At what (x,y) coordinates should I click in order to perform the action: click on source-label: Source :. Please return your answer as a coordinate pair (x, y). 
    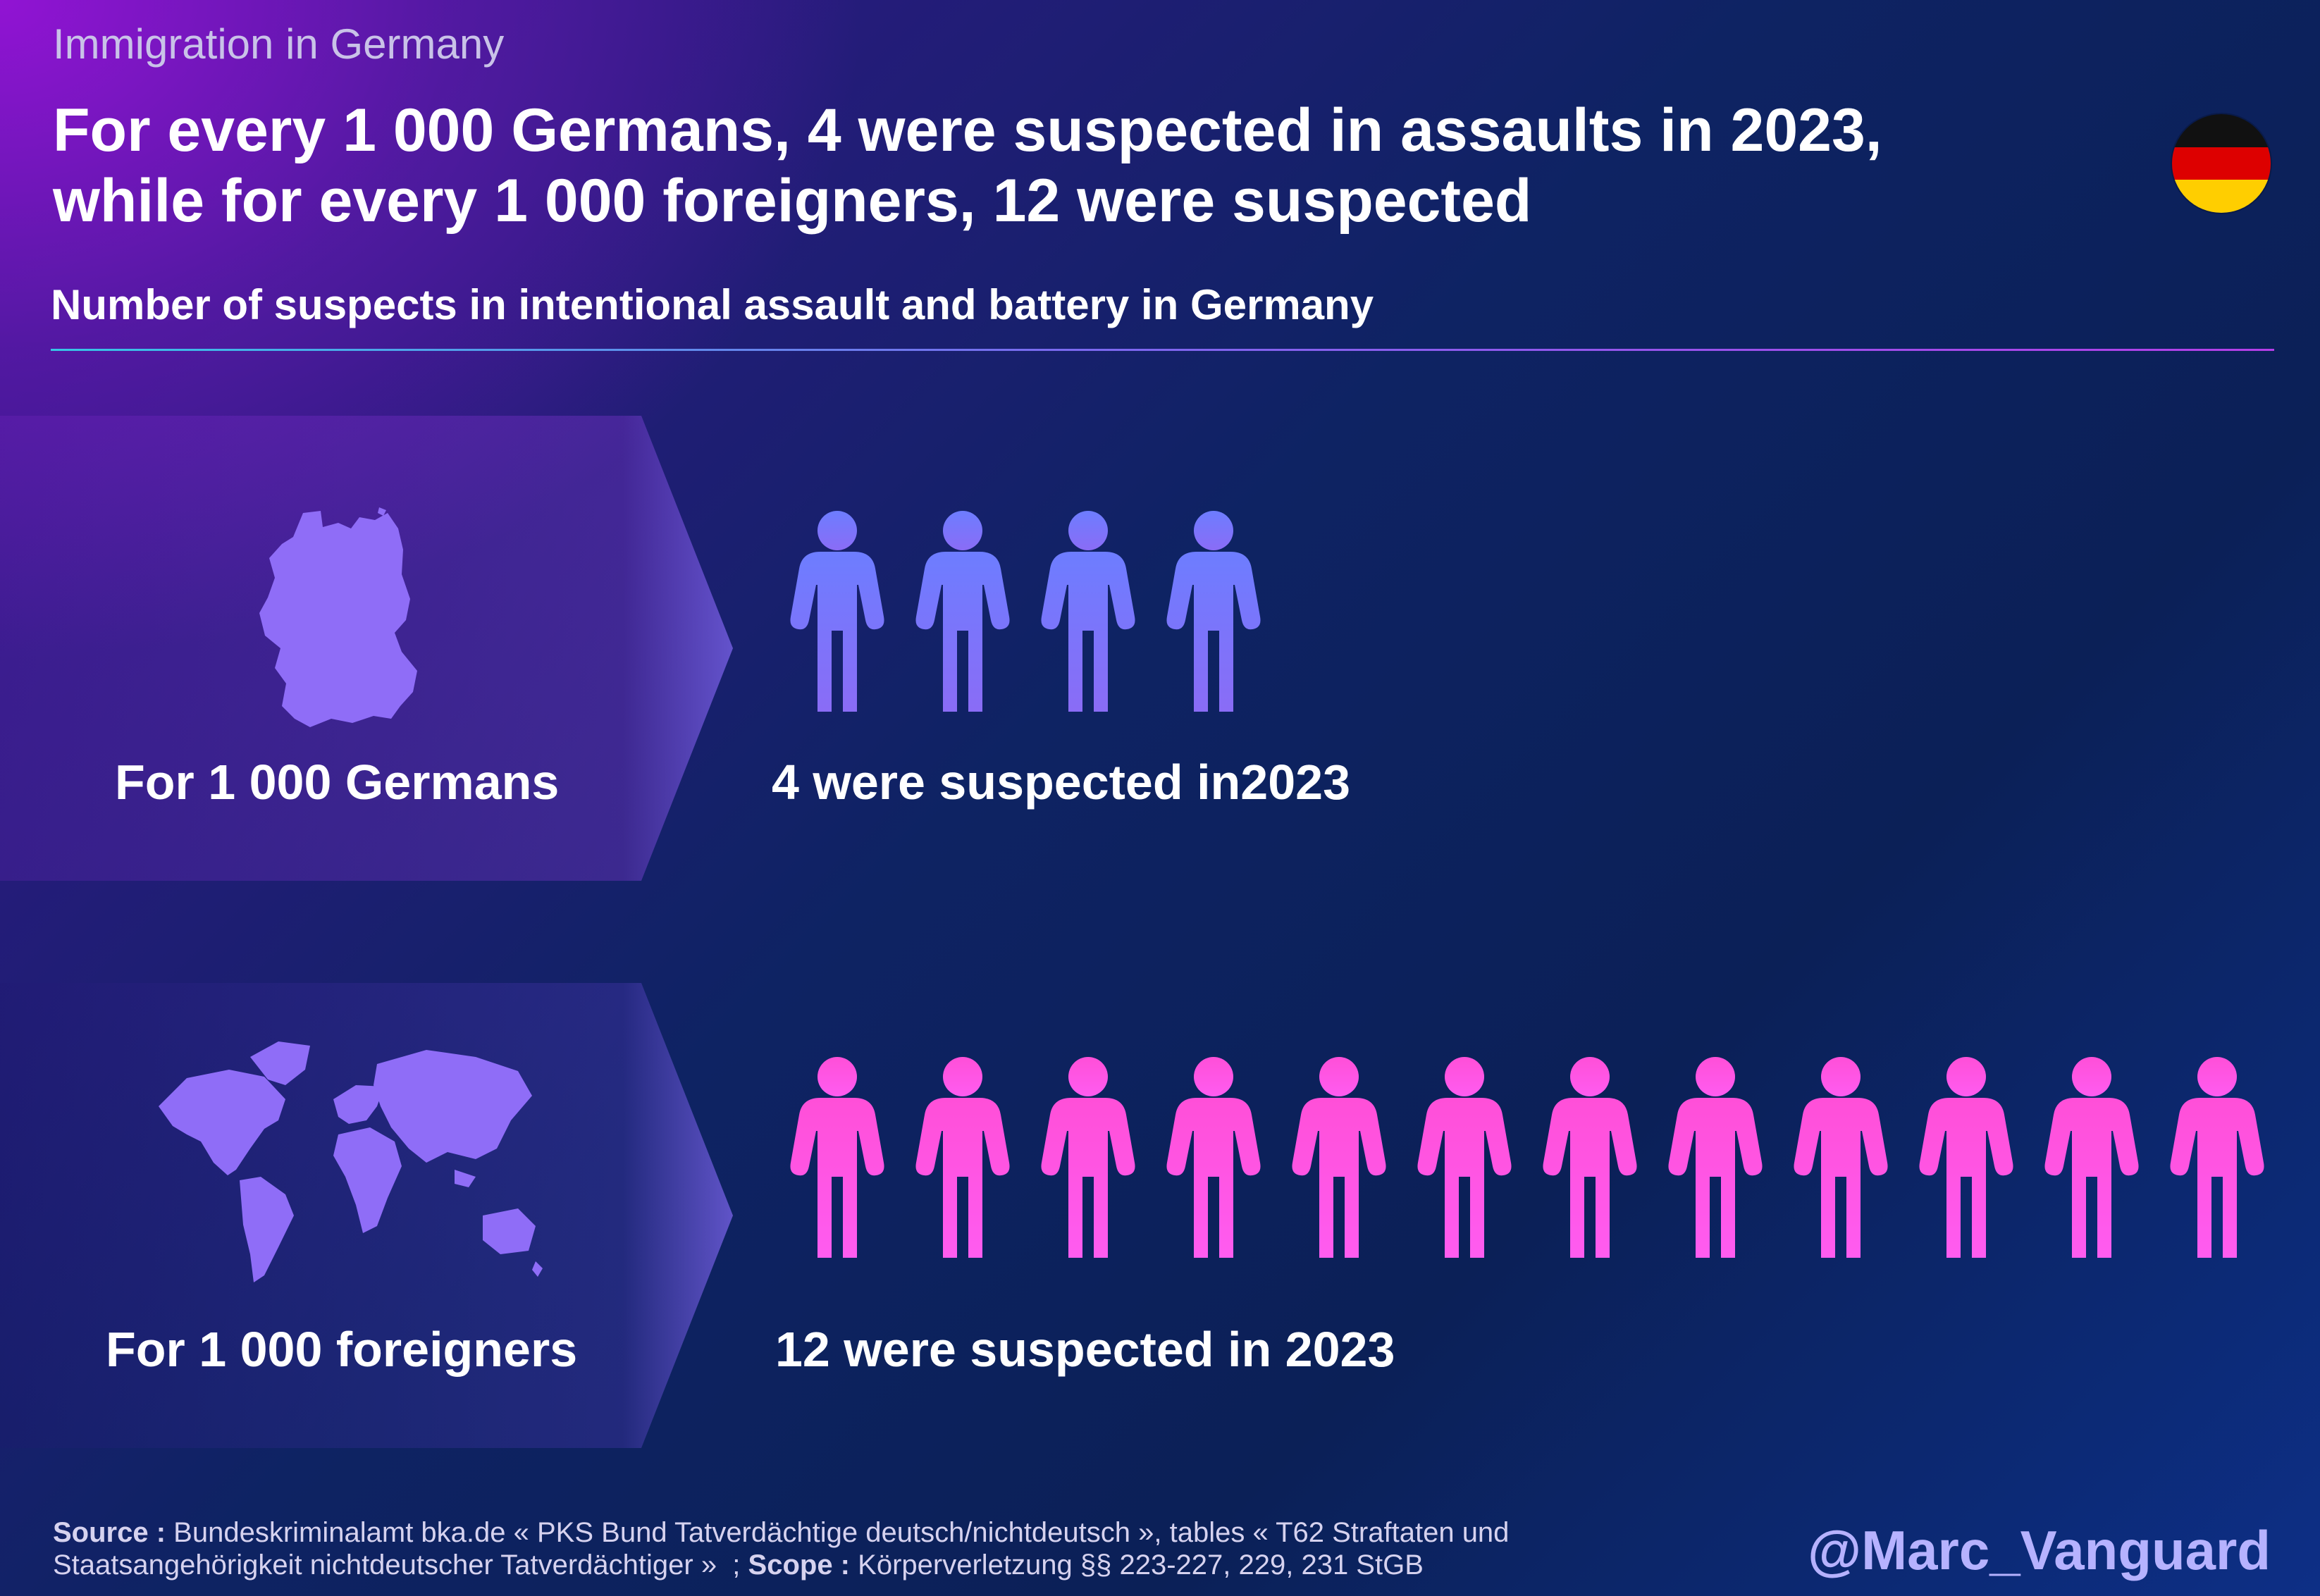
    Looking at the image, I should click on (109, 1532).